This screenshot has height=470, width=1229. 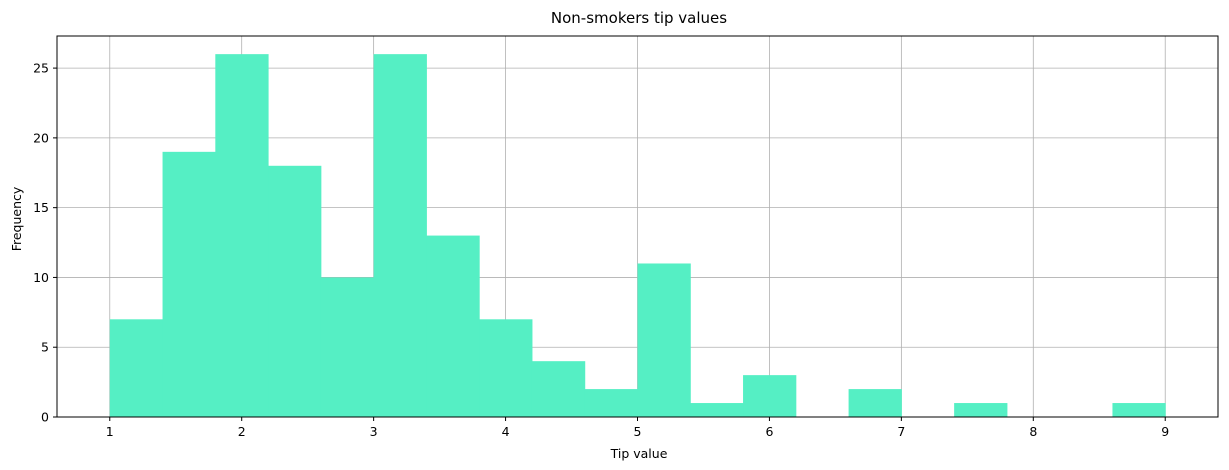 I want to click on y-axis-label: Frequency, so click(x=16, y=218).